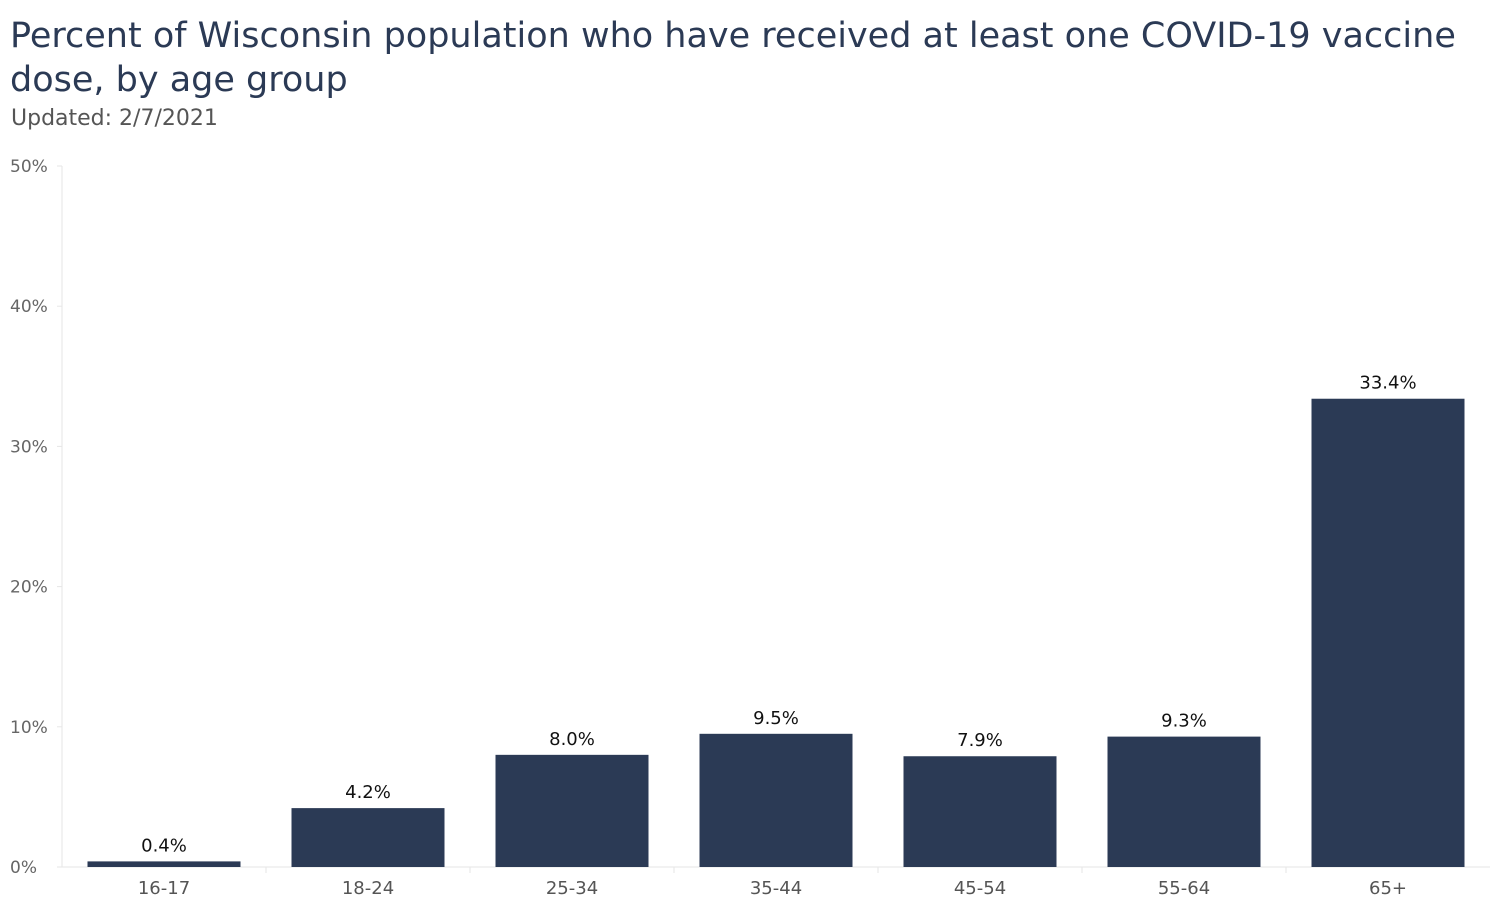 This screenshot has height=908, width=1496. Describe the element at coordinates (164, 845) in the screenshot. I see `data-label: 0.4%` at that location.